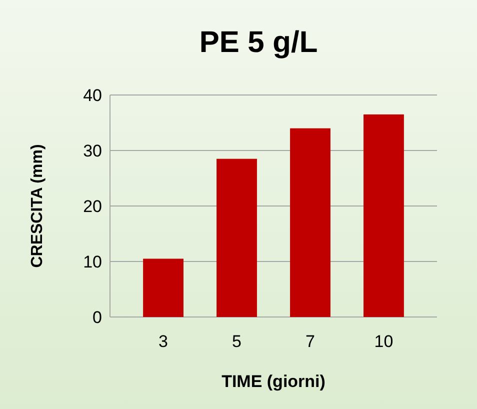  Describe the element at coordinates (384, 341) in the screenshot. I see `x-tick-label: 10` at that location.